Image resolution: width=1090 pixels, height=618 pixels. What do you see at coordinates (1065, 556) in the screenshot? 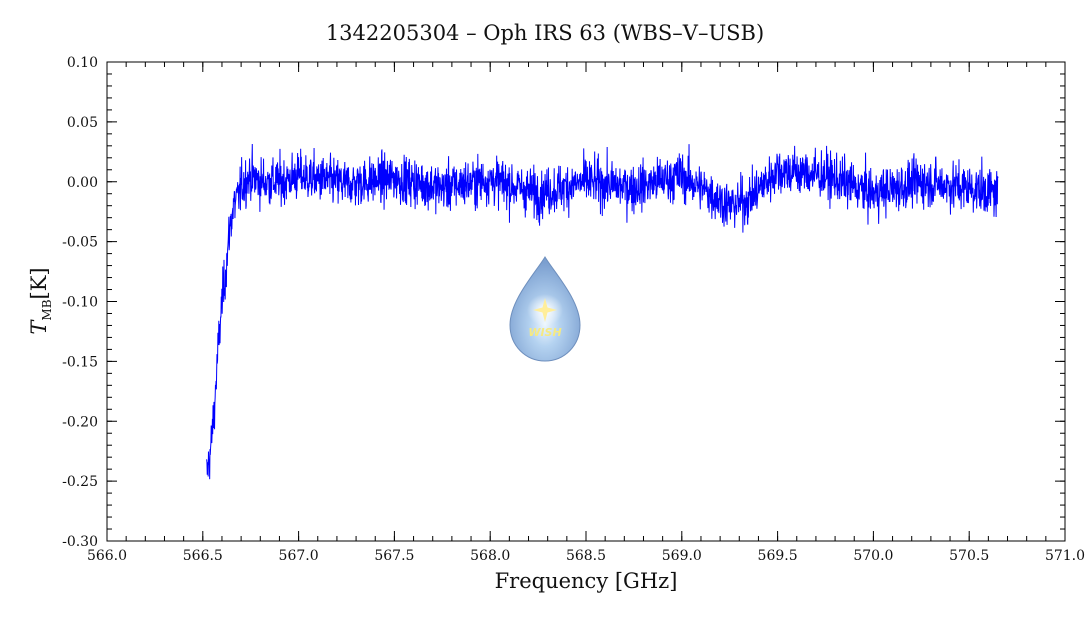
I see `x-tick-label: 571.0` at bounding box center [1065, 556].